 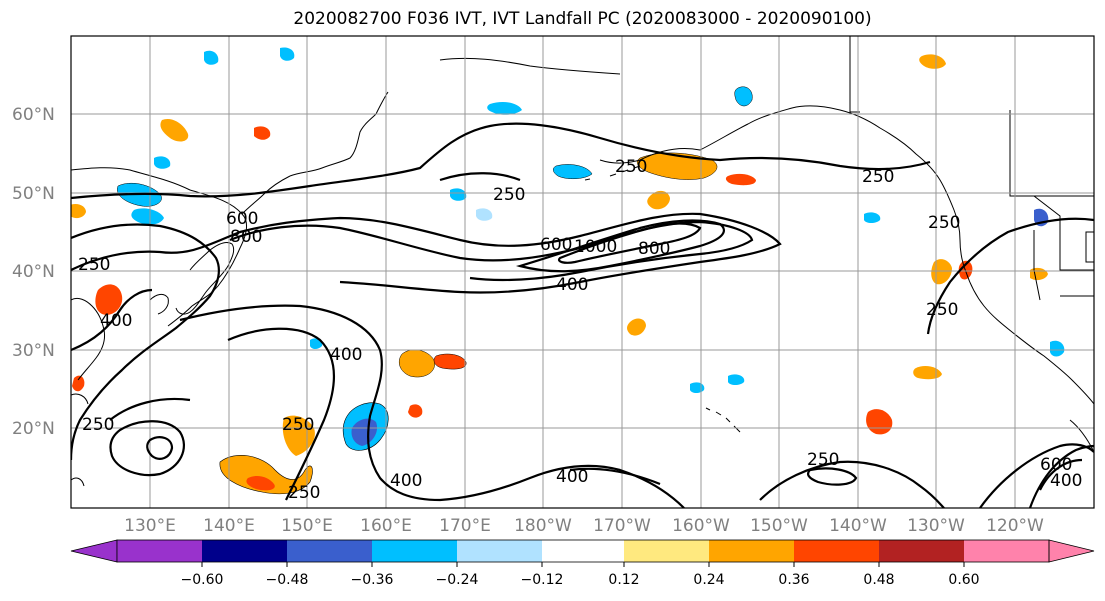 I want to click on colorbar-frame, so click(x=583, y=551).